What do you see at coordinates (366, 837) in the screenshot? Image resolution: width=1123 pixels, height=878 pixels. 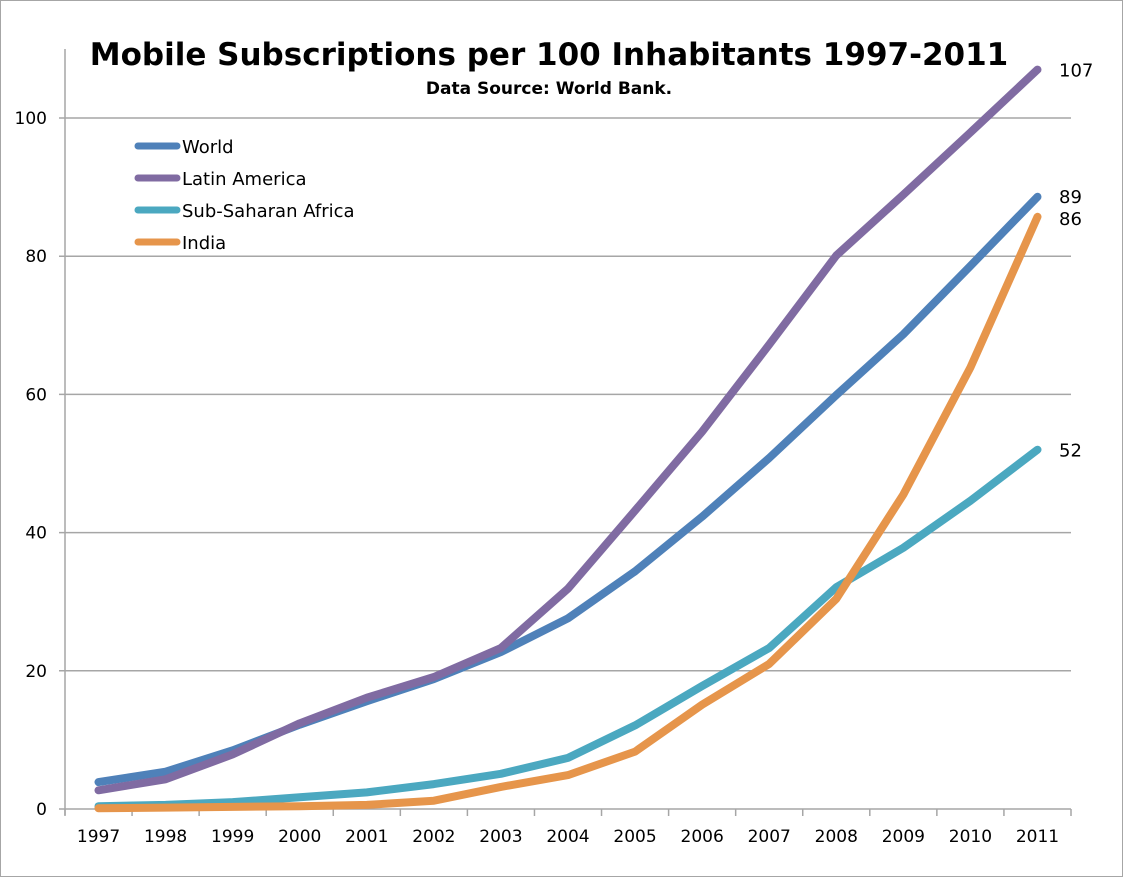 I see `x-tick-label: 2001` at bounding box center [366, 837].